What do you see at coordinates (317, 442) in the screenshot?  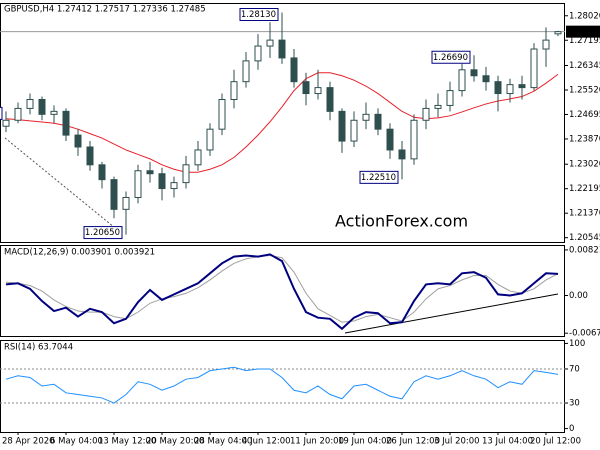 I see `x-tick-label: 11 Jun 20:00` at bounding box center [317, 442].